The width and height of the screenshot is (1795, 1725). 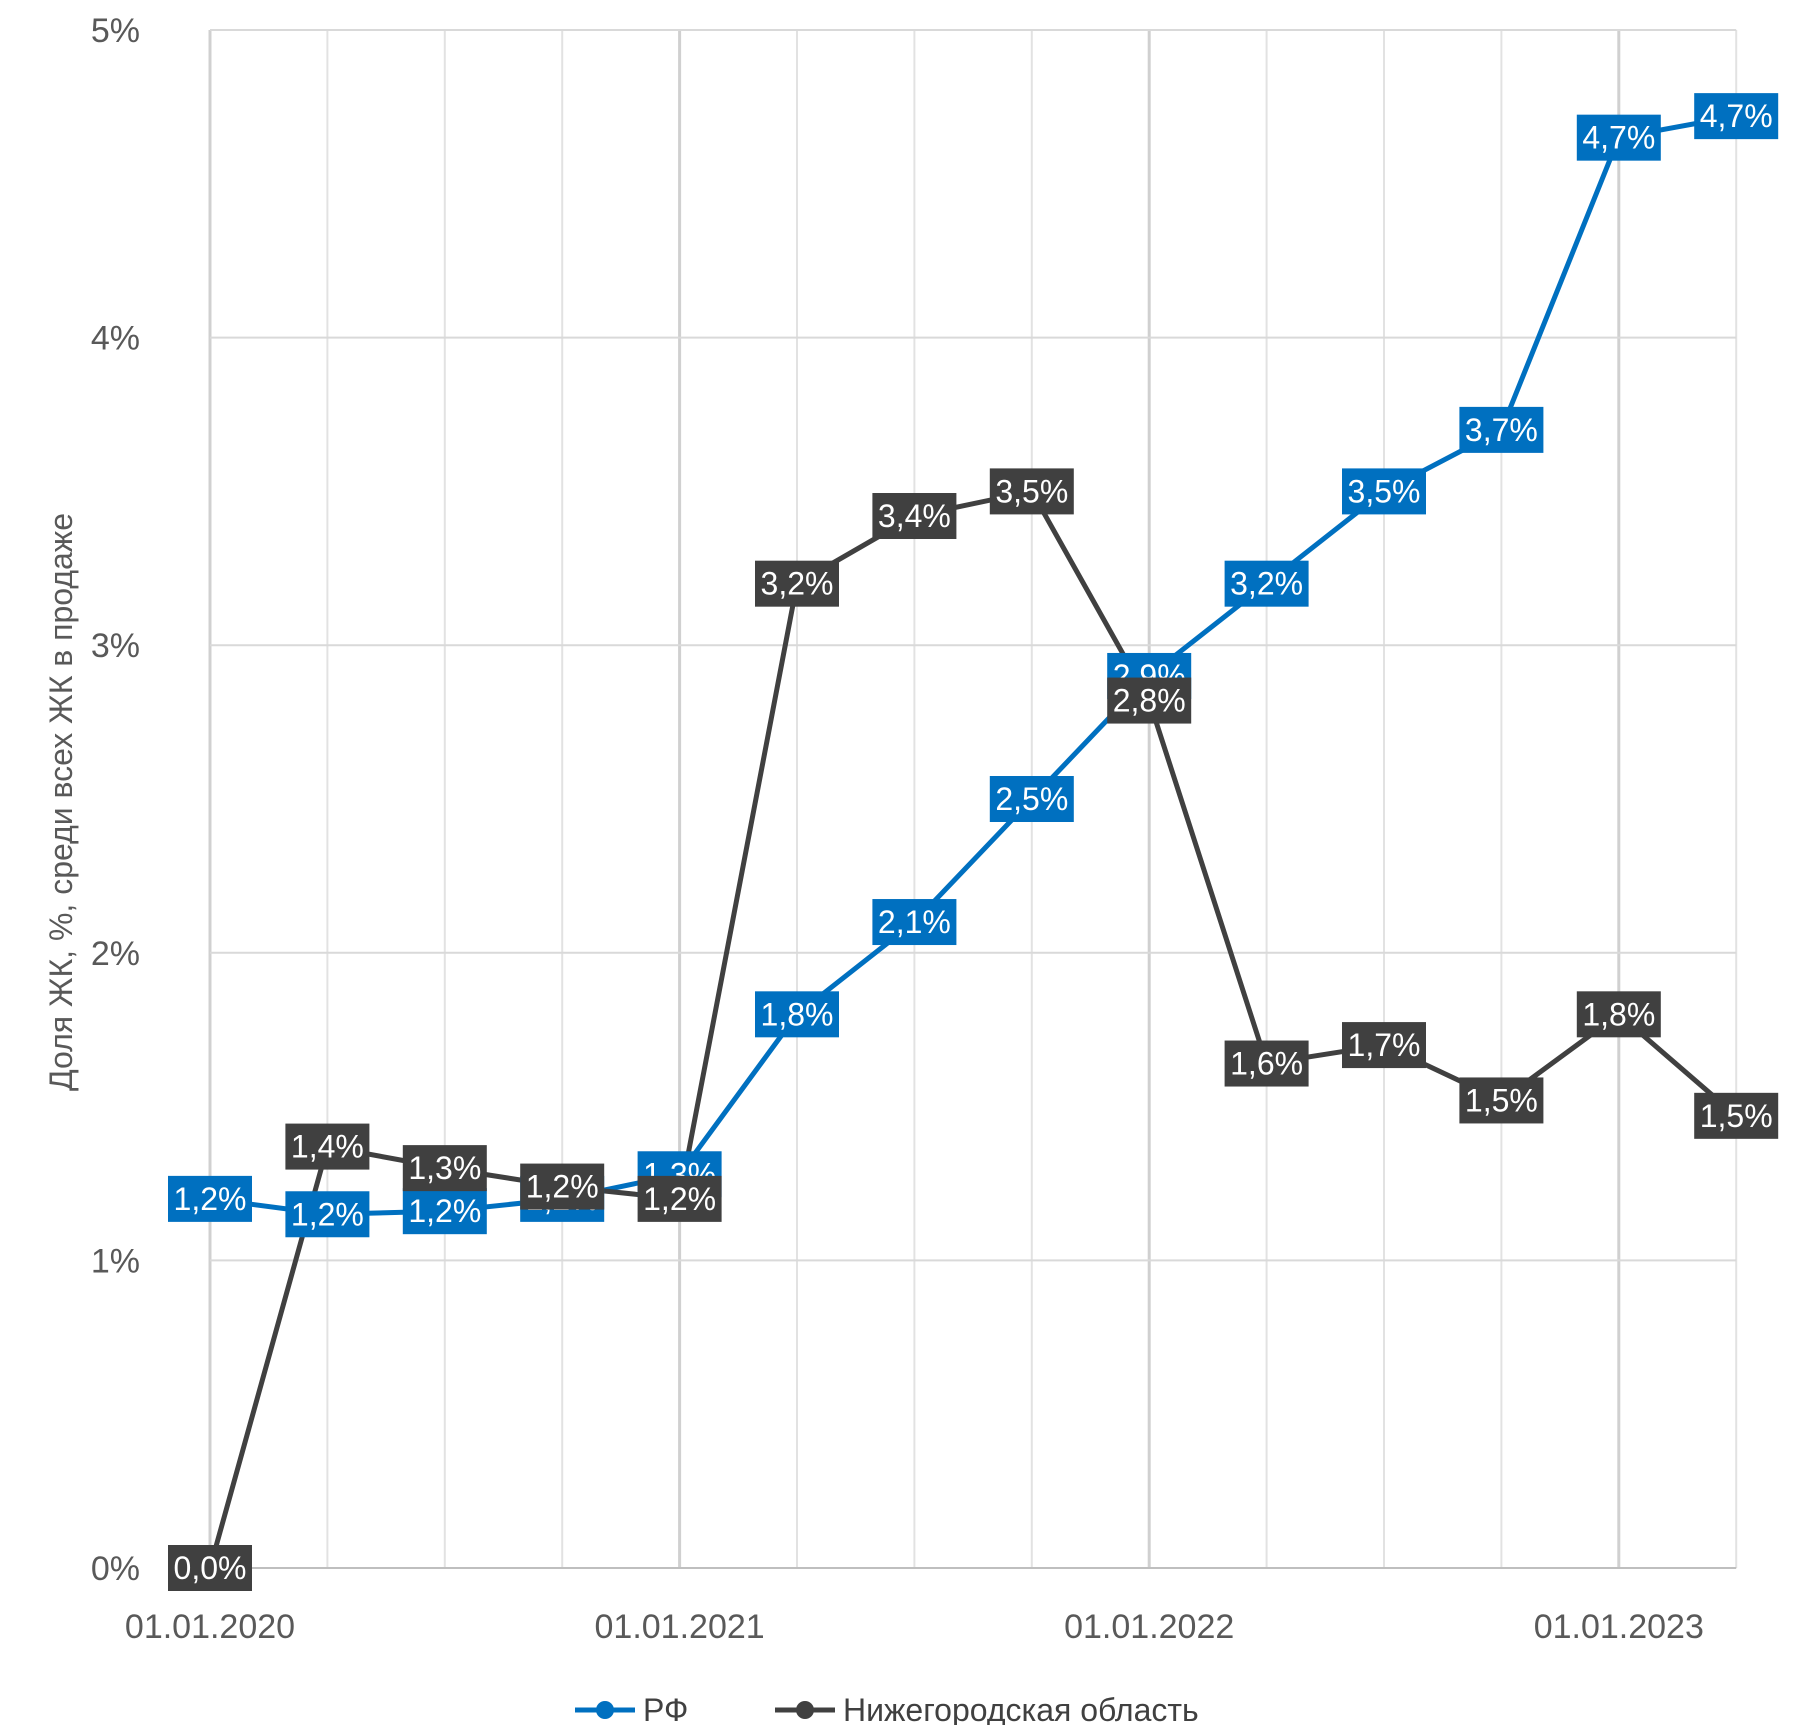 I want to click on data-label-text: 1,5%, so click(x=1501, y=1100).